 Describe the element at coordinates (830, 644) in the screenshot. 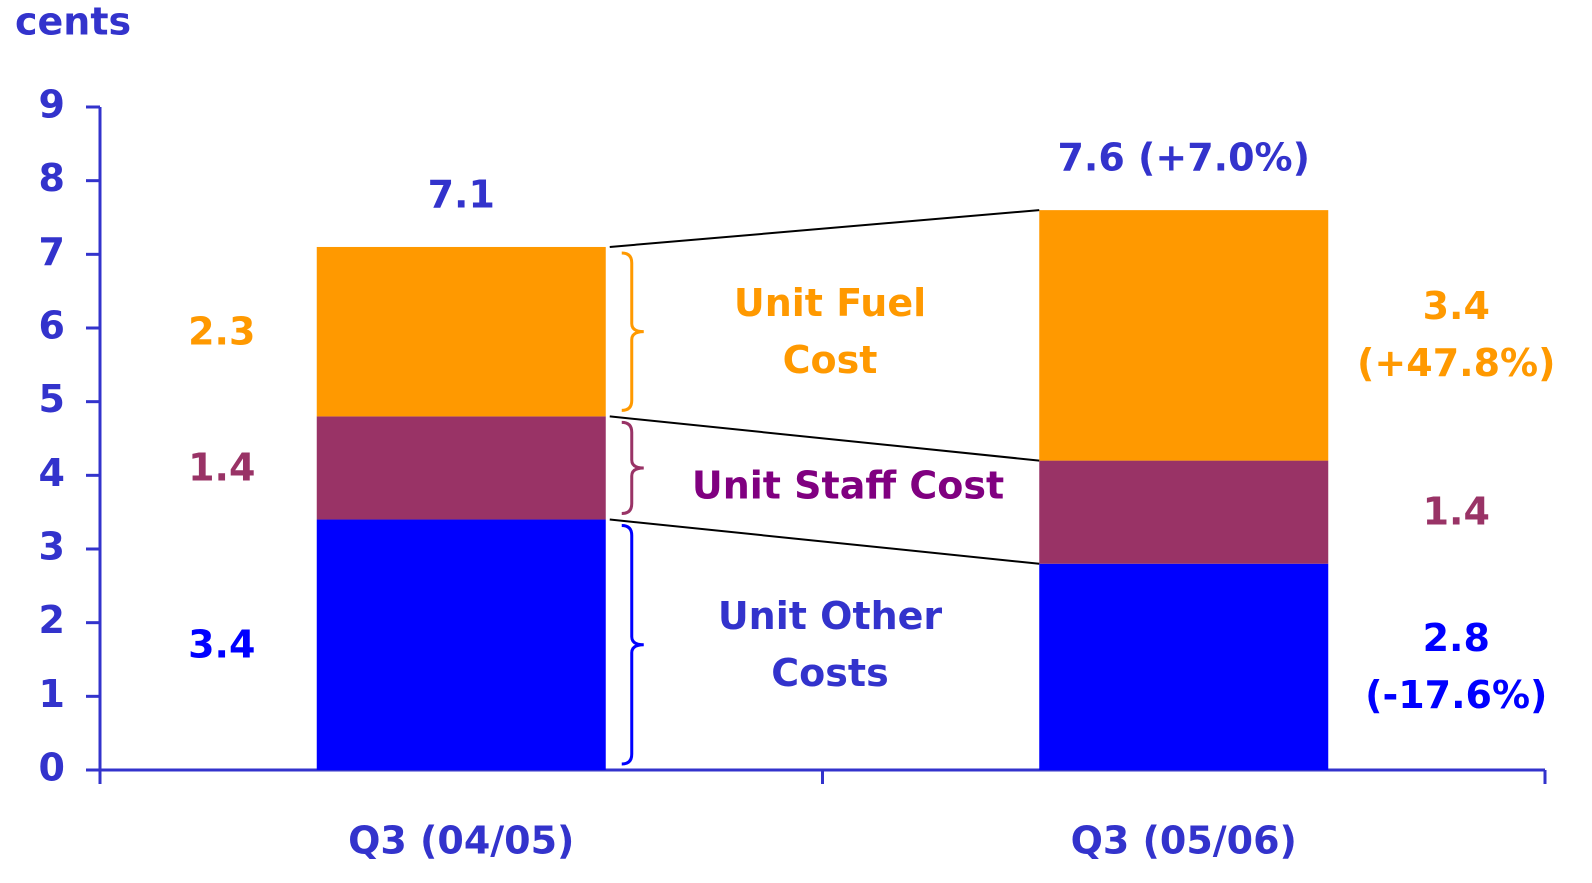

I see `series-label: Unit Other Costs` at that location.